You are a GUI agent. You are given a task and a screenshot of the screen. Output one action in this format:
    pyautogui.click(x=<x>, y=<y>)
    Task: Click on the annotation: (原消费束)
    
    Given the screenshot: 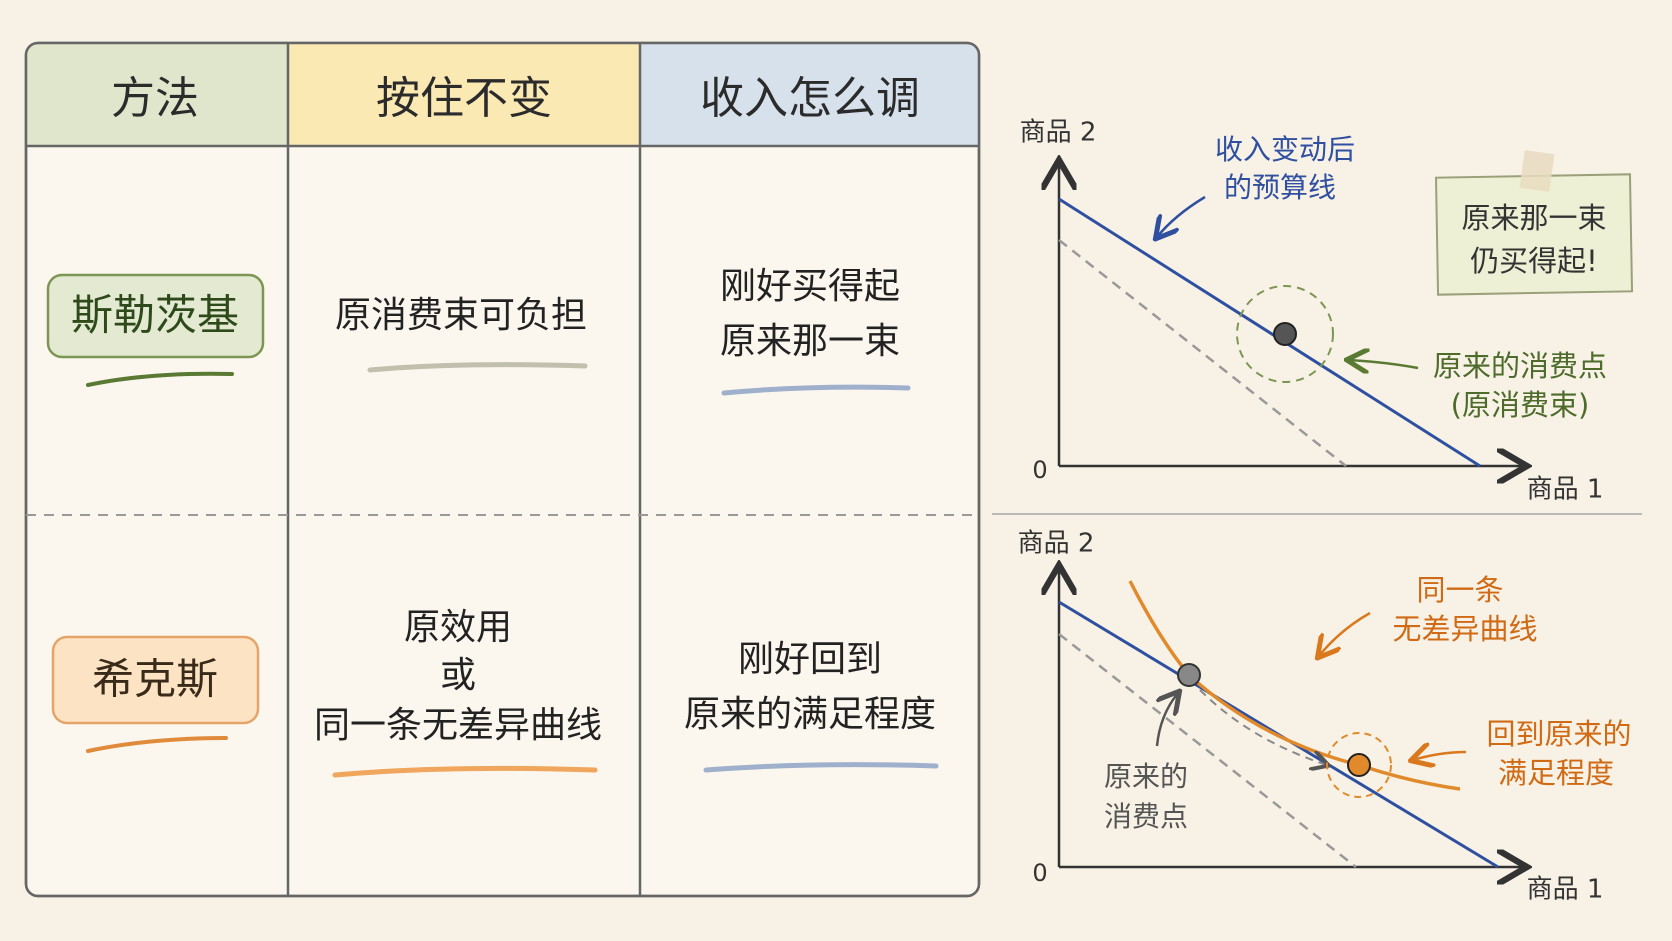 What is the action you would take?
    pyautogui.click(x=1520, y=405)
    